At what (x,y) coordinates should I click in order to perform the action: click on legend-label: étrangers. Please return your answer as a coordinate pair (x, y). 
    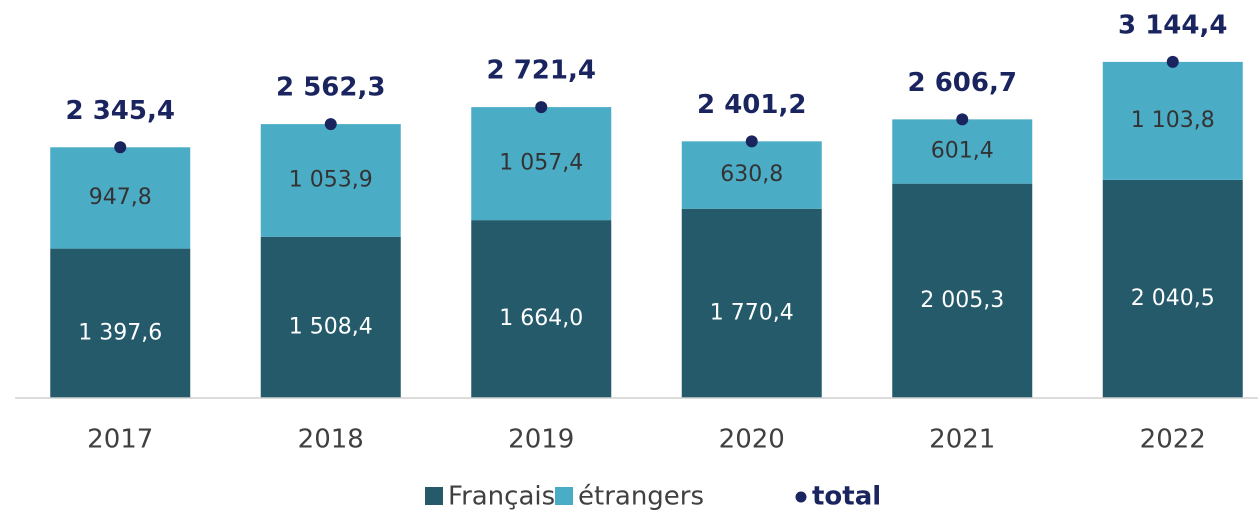
    Looking at the image, I should click on (641, 497).